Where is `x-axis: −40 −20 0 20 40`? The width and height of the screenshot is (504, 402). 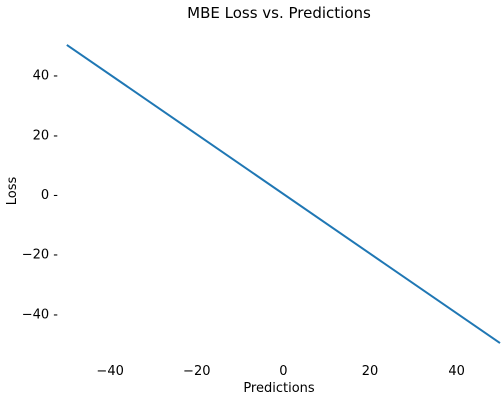
x-axis: −40 −20 0 20 40 is located at coordinates (280, 371).